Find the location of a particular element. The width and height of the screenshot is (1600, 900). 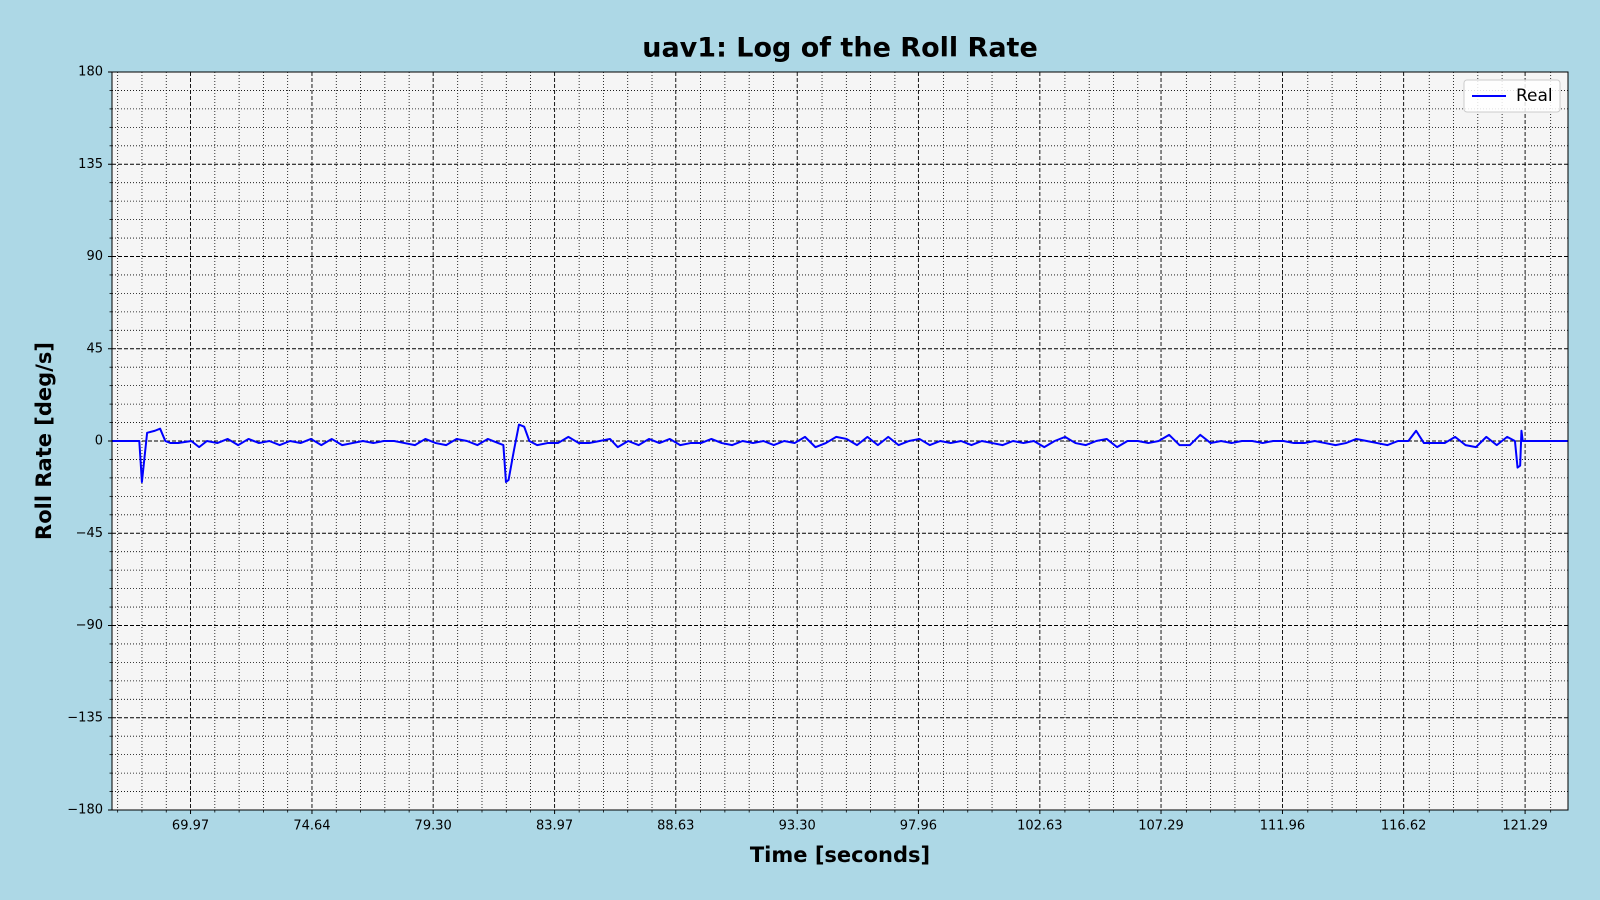

x-tick-label: 97.96 is located at coordinates (918, 826).